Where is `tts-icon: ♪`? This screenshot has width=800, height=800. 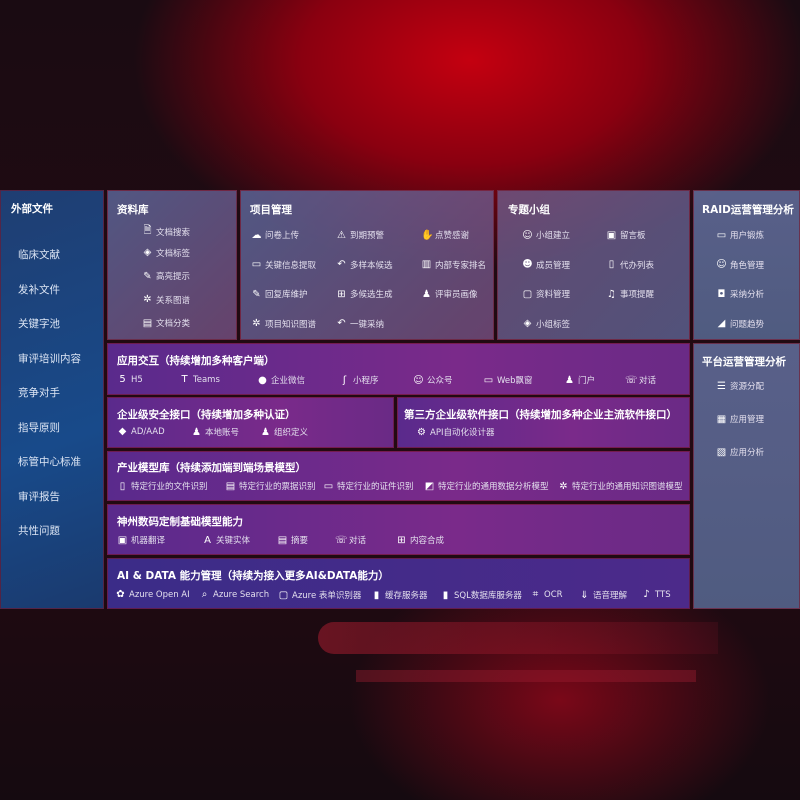
tts-icon: ♪ is located at coordinates (646, 594).